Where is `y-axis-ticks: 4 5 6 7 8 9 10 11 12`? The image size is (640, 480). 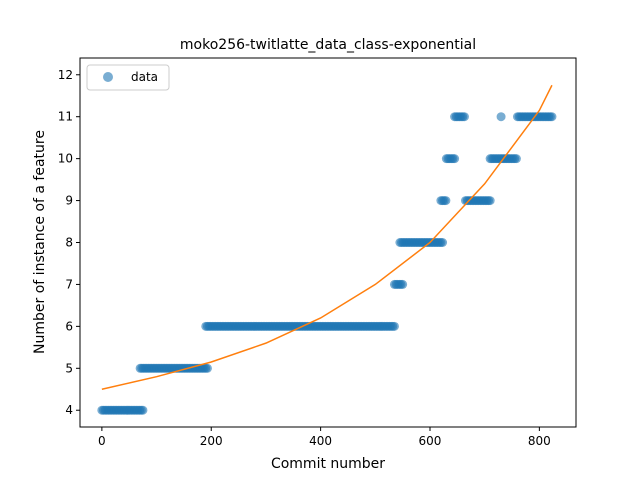 y-axis-ticks: 4 5 6 7 8 9 10 11 12 is located at coordinates (69, 242).